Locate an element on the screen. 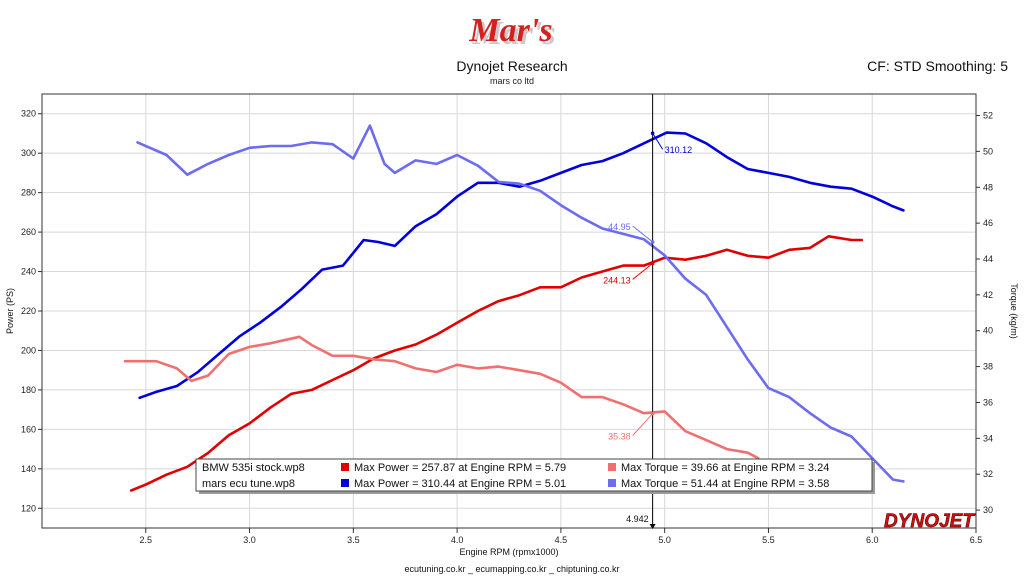 The height and width of the screenshot is (576, 1024). y2-tick-label: 34 is located at coordinates (988, 438).